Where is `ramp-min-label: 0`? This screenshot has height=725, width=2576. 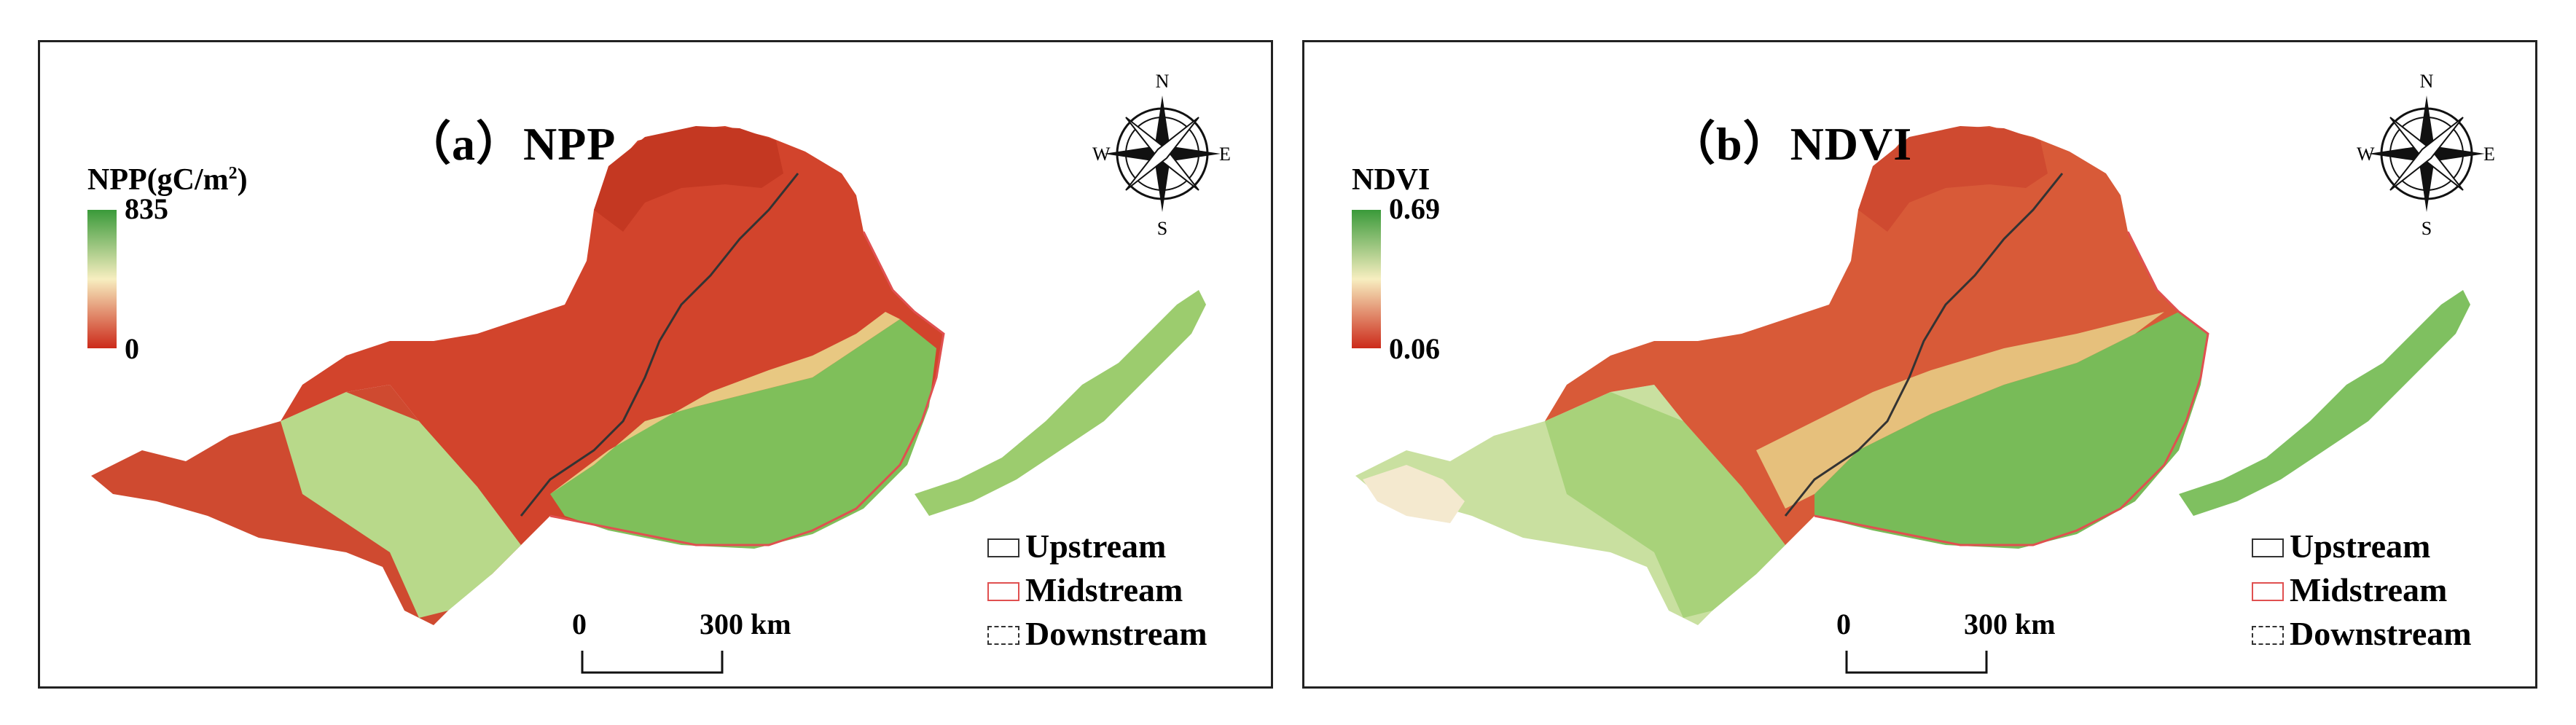
ramp-min-label: 0 is located at coordinates (132, 348).